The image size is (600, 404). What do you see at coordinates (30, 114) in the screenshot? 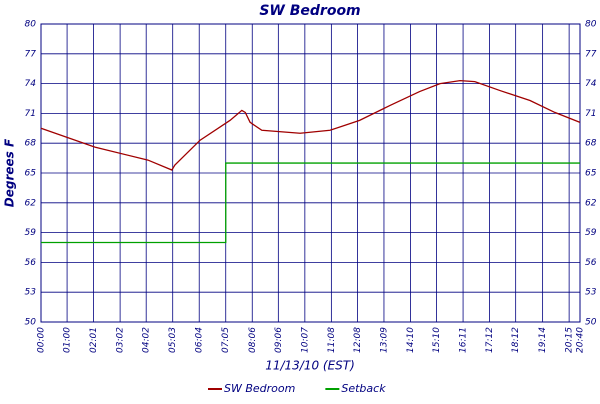
I see `y-tick-label: 71` at bounding box center [30, 114].